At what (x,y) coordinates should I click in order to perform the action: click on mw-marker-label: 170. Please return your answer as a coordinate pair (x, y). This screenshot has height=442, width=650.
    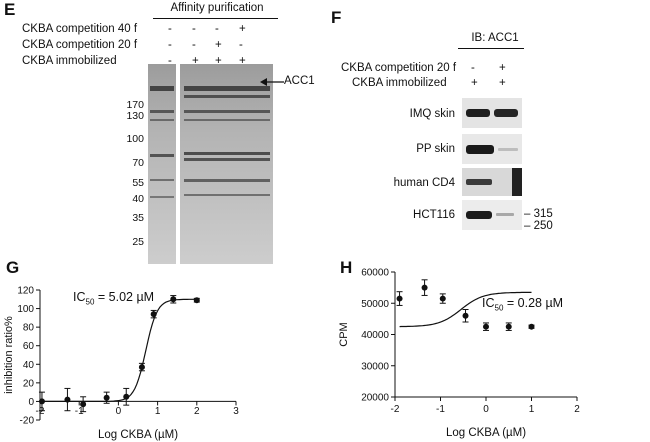
    Looking at the image, I should click on (135, 105).